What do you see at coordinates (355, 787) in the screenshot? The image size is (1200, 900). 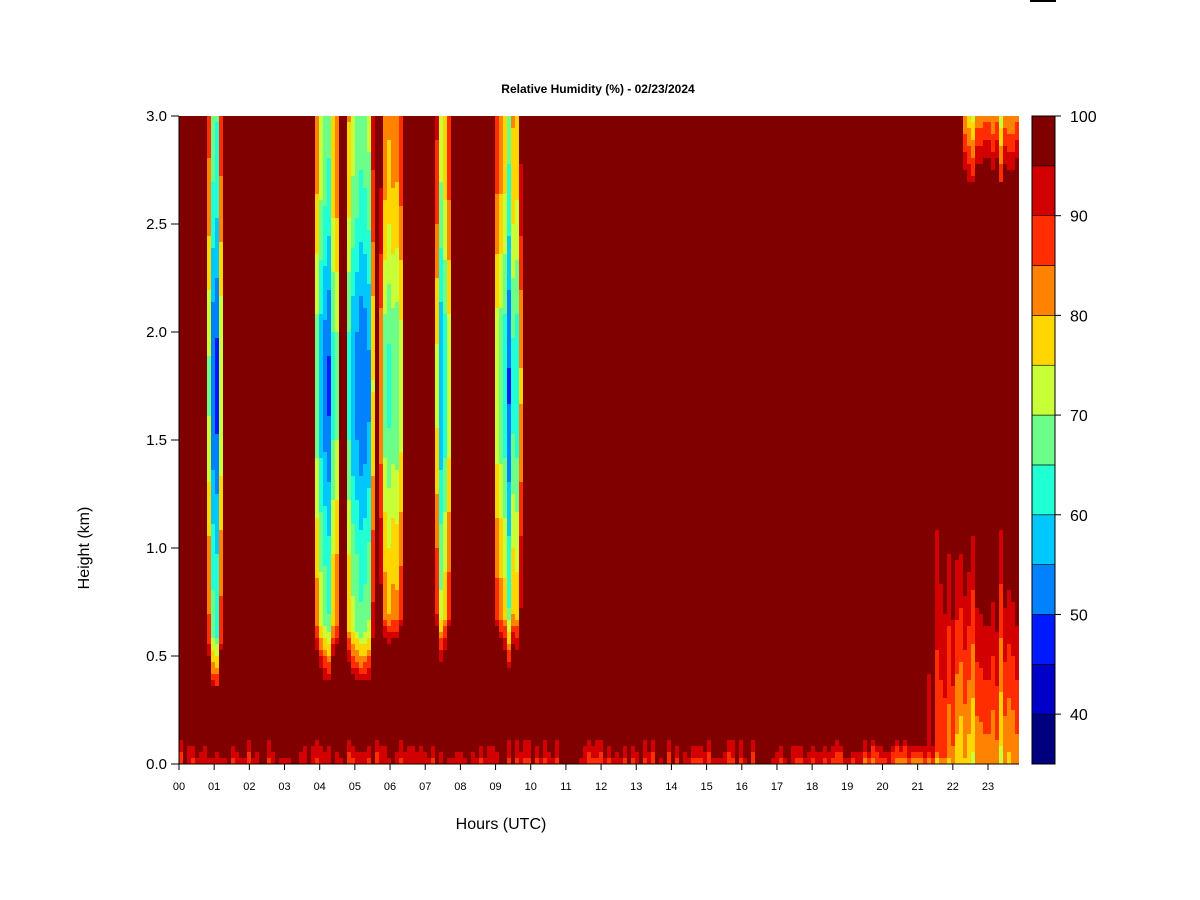 I see `x-tick-label: 05` at bounding box center [355, 787].